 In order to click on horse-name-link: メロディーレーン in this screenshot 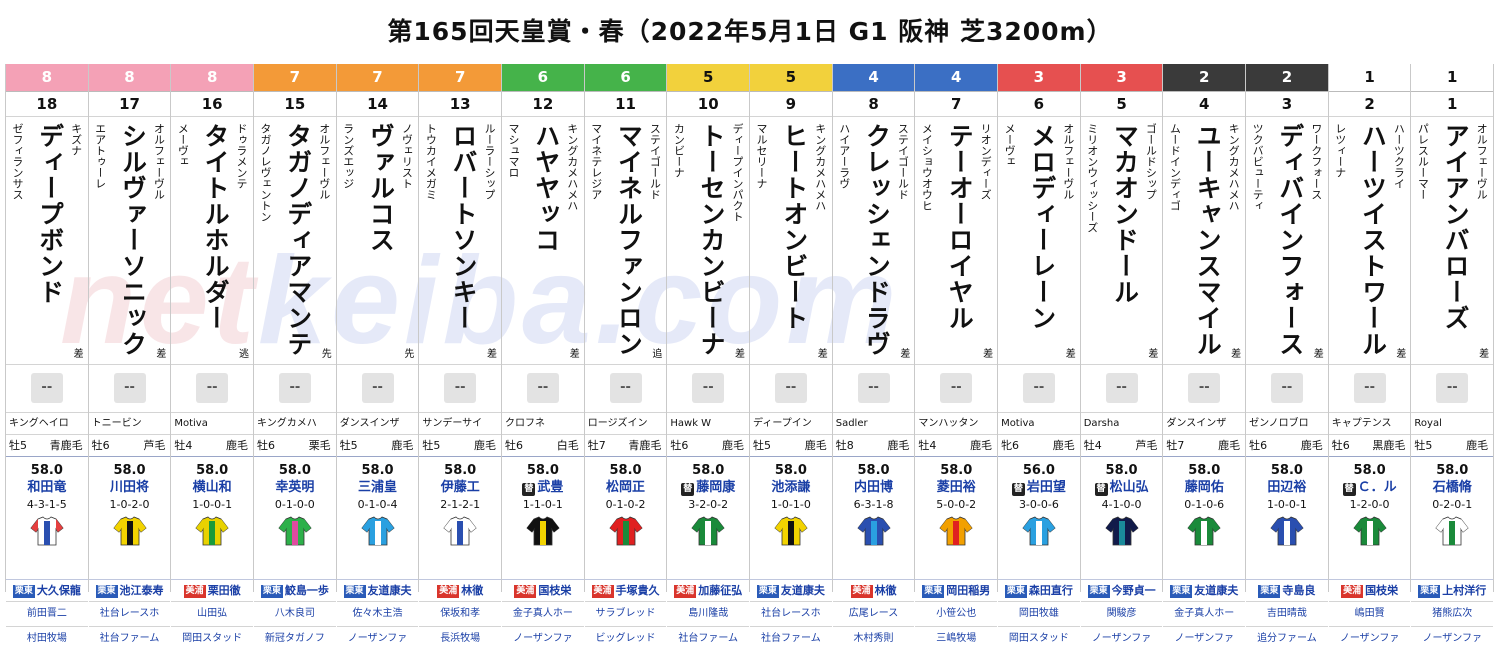, I will do `click(1042, 227)`.